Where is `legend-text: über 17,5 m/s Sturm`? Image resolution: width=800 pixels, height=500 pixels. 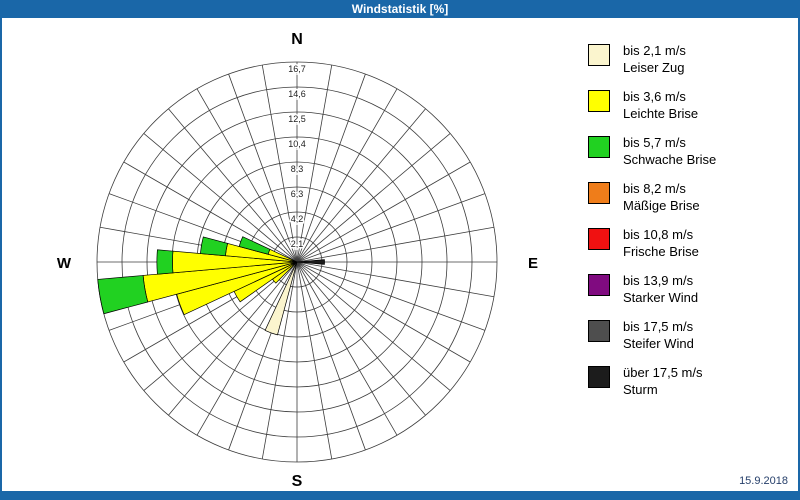
legend-text: über 17,5 m/s Sturm is located at coordinates (663, 381).